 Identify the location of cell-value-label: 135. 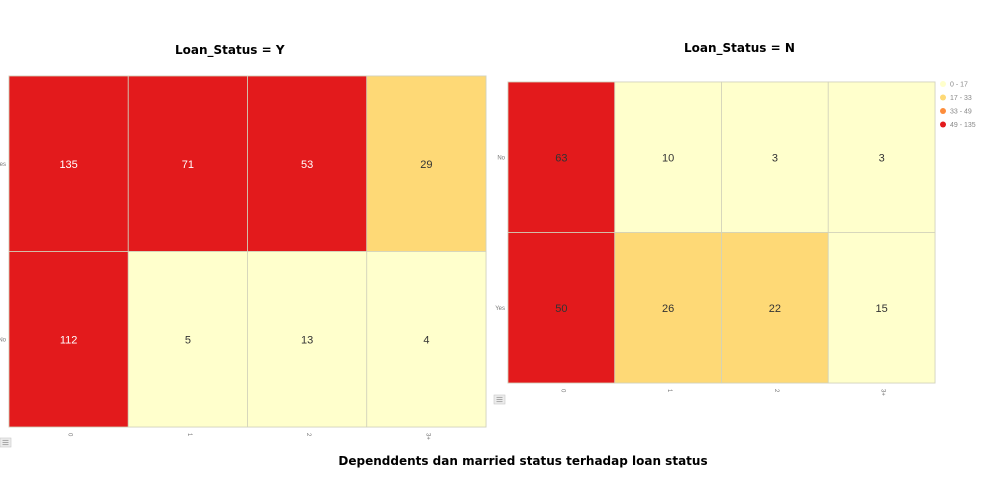
(68, 165).